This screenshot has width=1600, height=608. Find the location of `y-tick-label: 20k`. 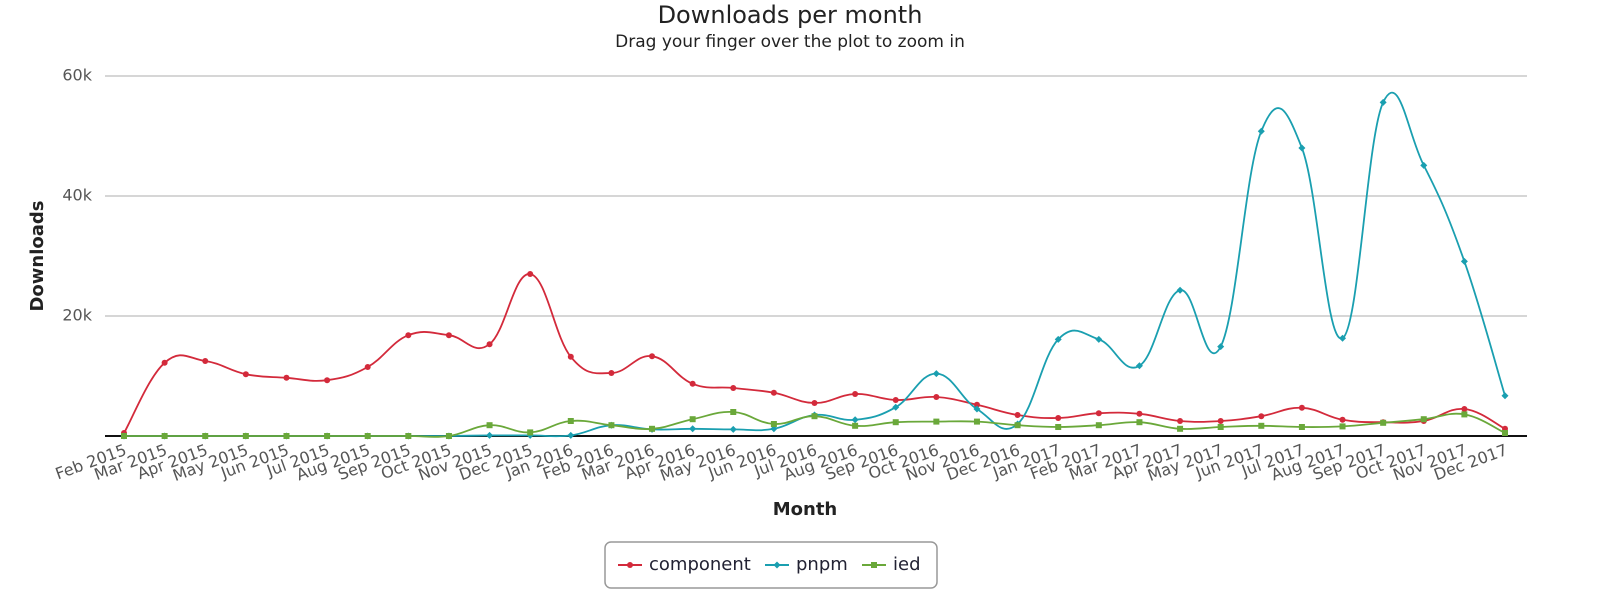

y-tick-label: 20k is located at coordinates (77, 315).